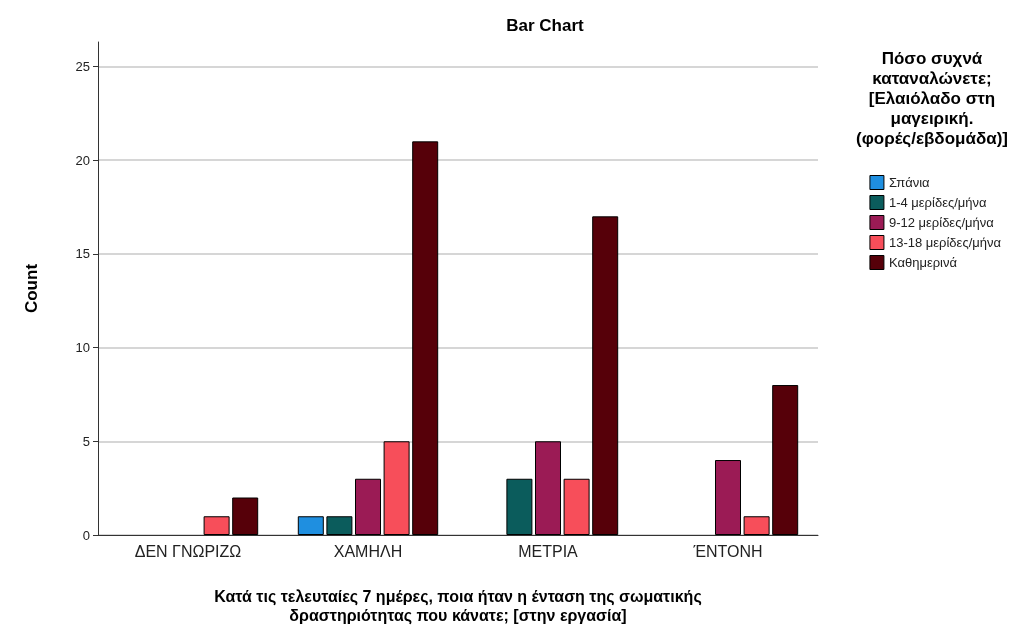 This screenshot has height=630, width=1016. Describe the element at coordinates (31, 288) in the screenshot. I see `y-axis-title: Count` at that location.